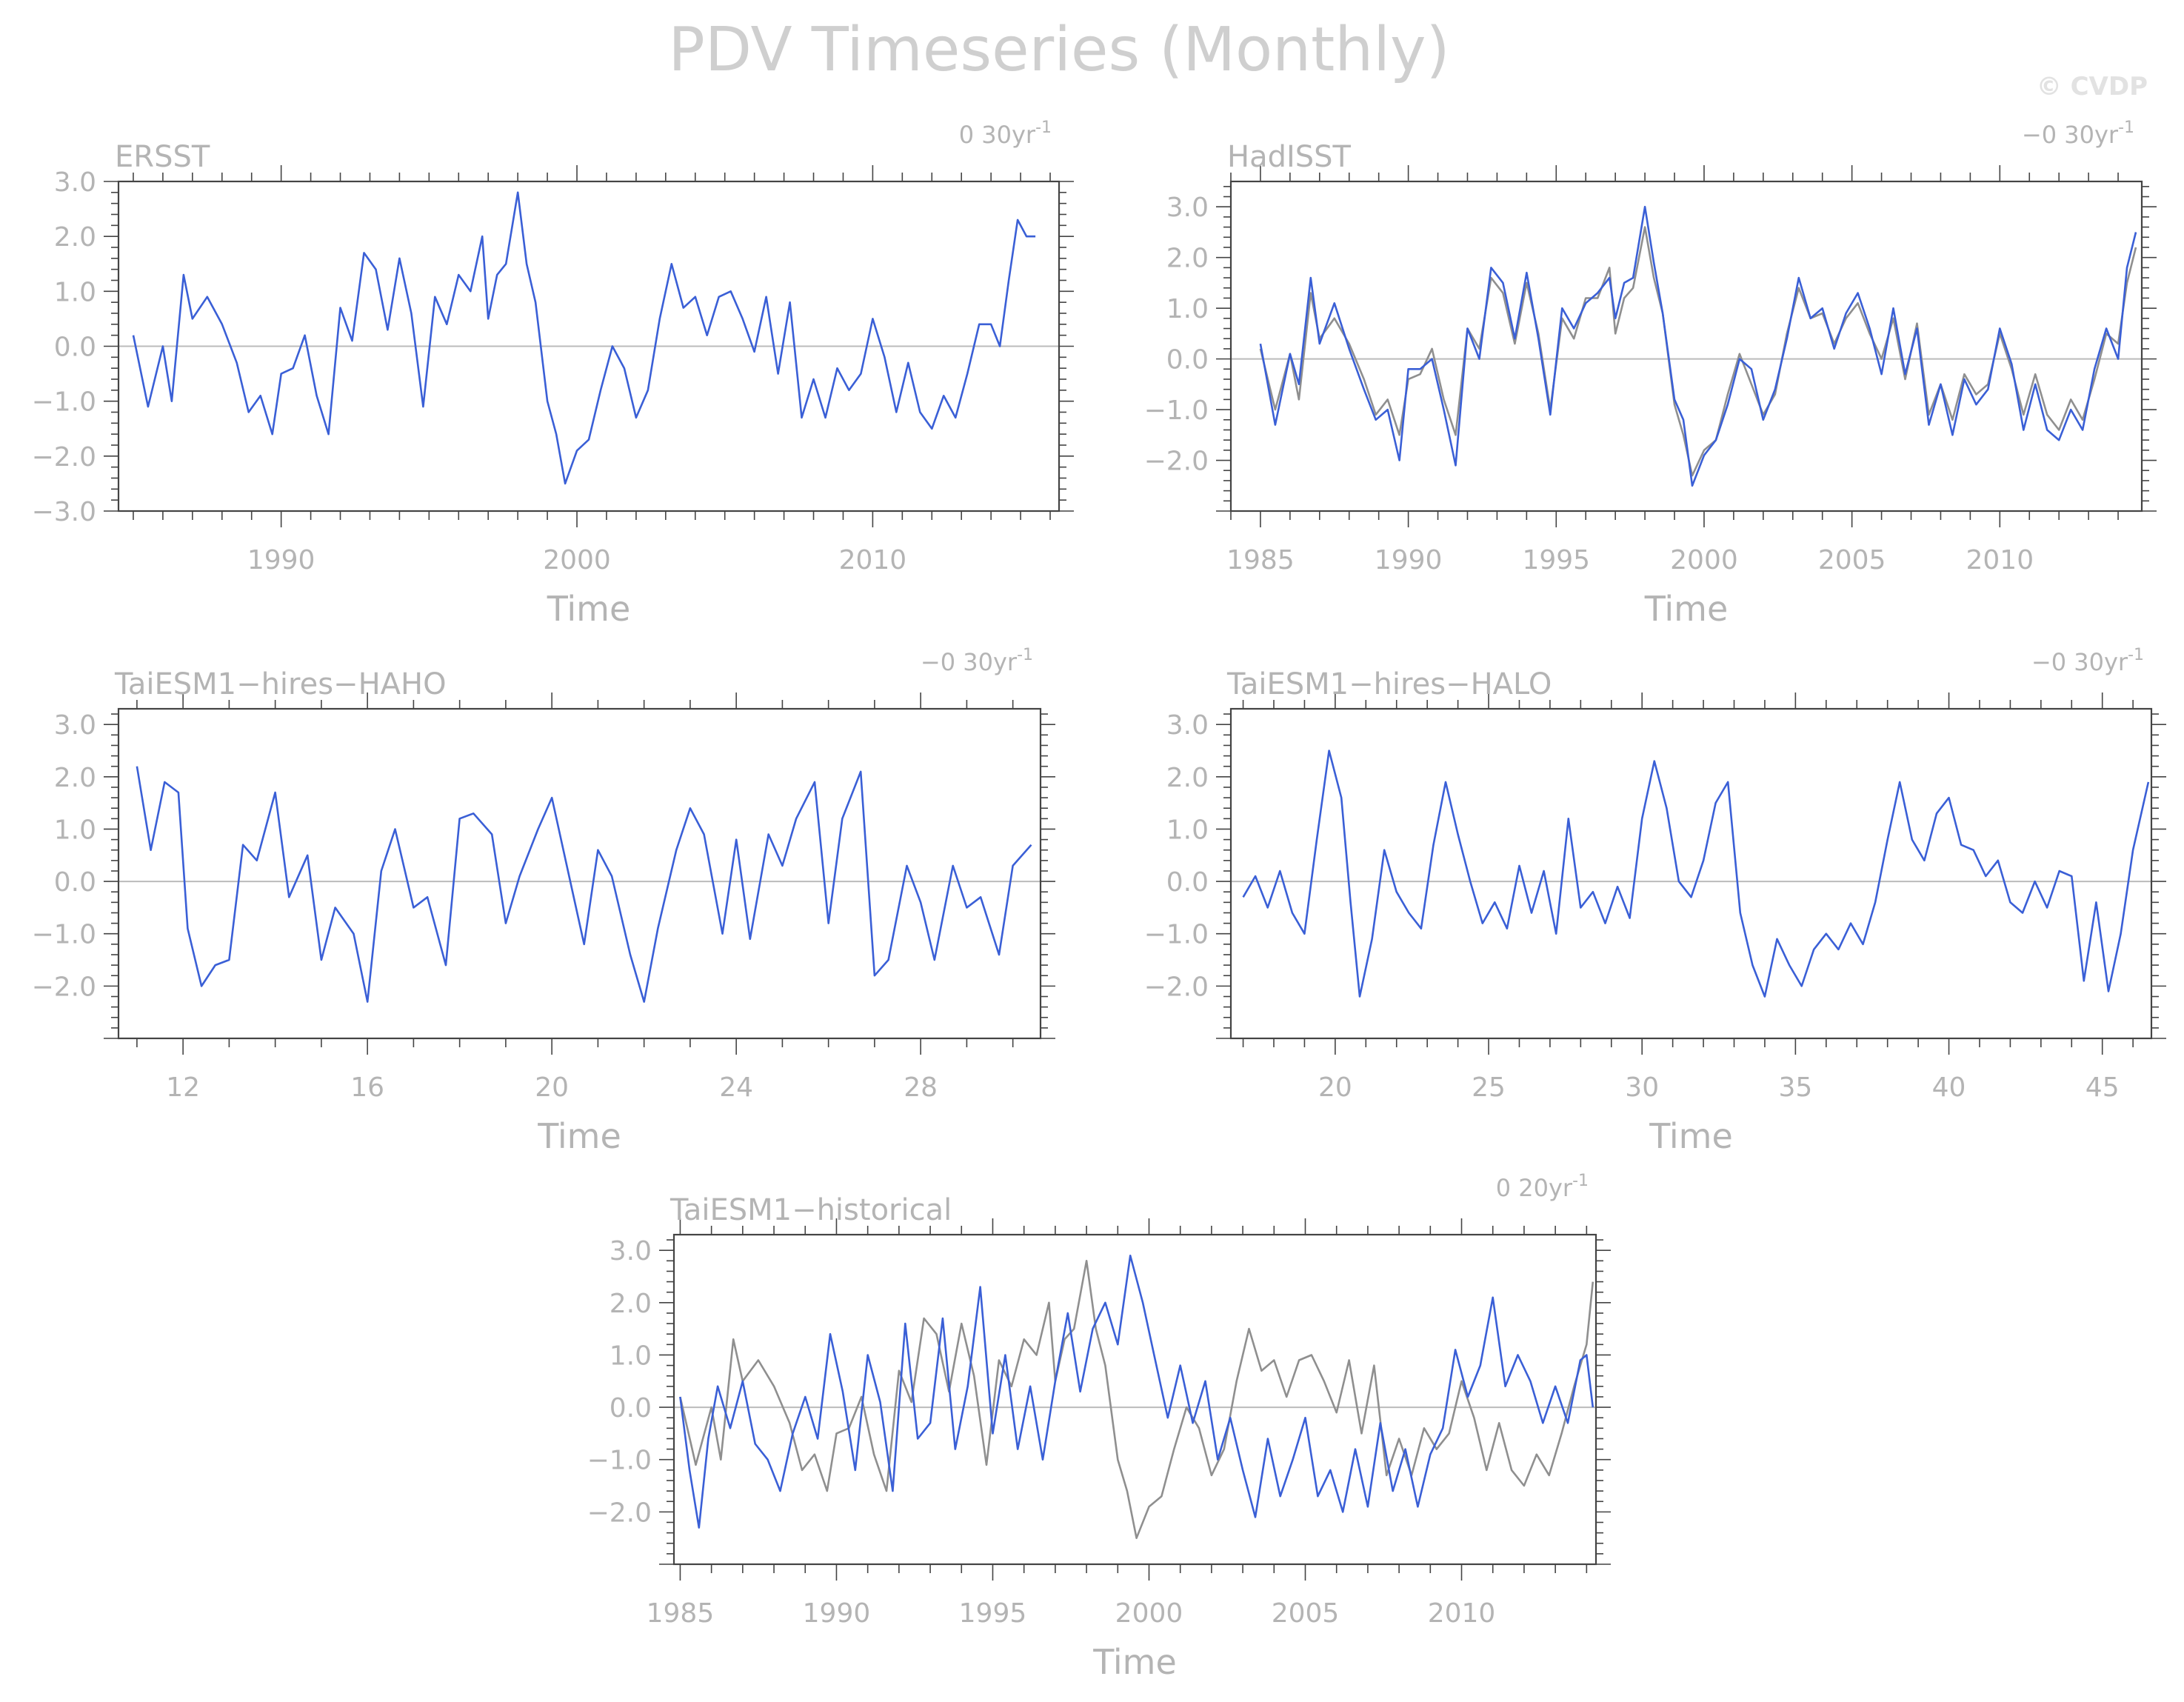 The width and height of the screenshot is (2184, 1702). What do you see at coordinates (1642, 1087) in the screenshot?
I see `x-tick-label: 30` at bounding box center [1642, 1087].